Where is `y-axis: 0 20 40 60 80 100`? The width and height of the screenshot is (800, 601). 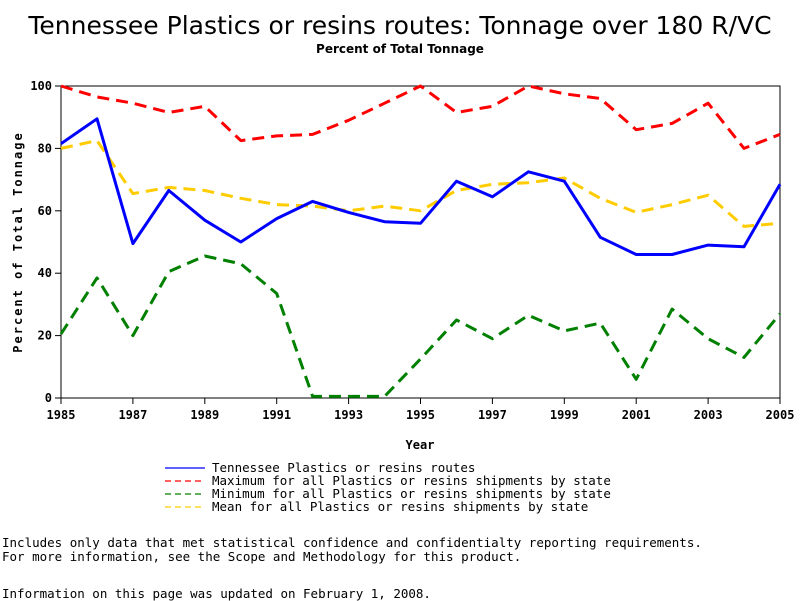
y-axis: 0 20 40 60 80 100 is located at coordinates (45, 242).